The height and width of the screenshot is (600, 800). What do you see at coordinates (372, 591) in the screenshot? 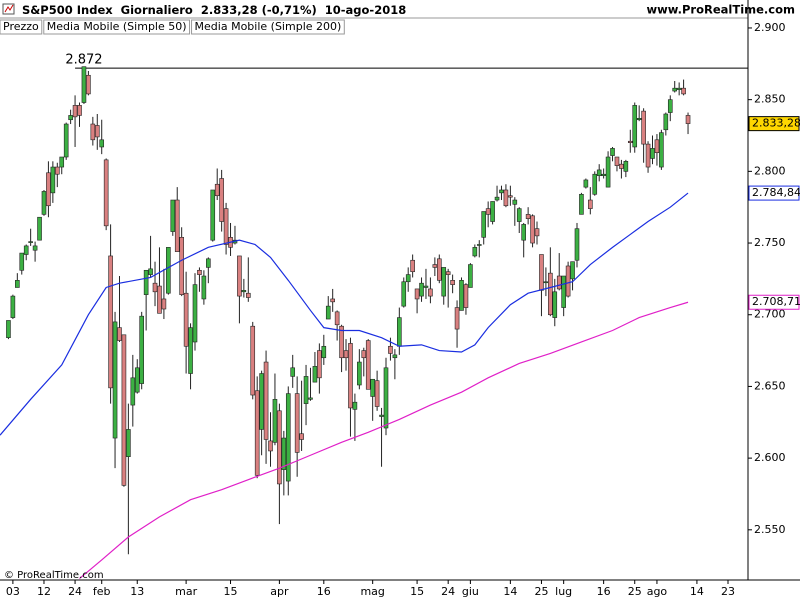
I see `x-tick-label: mag` at bounding box center [372, 591].